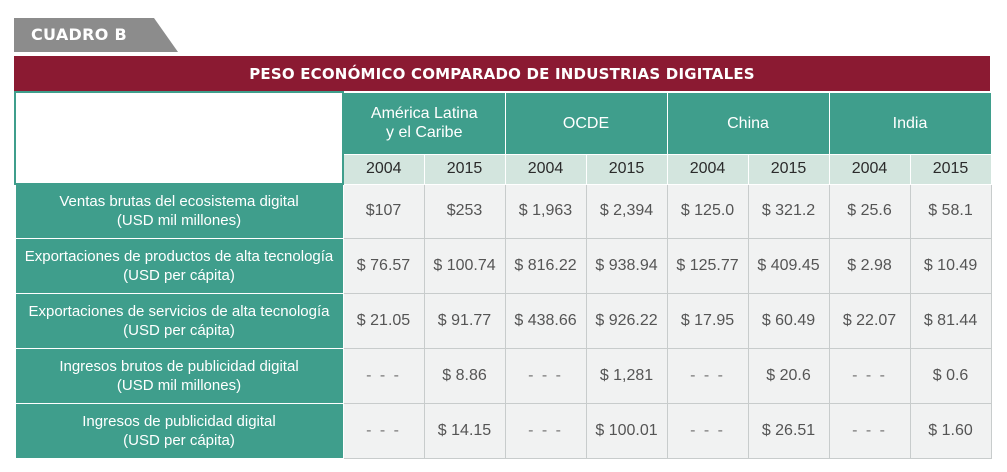  Describe the element at coordinates (464, 265) in the screenshot. I see `table-cell: $ 100.74` at that location.